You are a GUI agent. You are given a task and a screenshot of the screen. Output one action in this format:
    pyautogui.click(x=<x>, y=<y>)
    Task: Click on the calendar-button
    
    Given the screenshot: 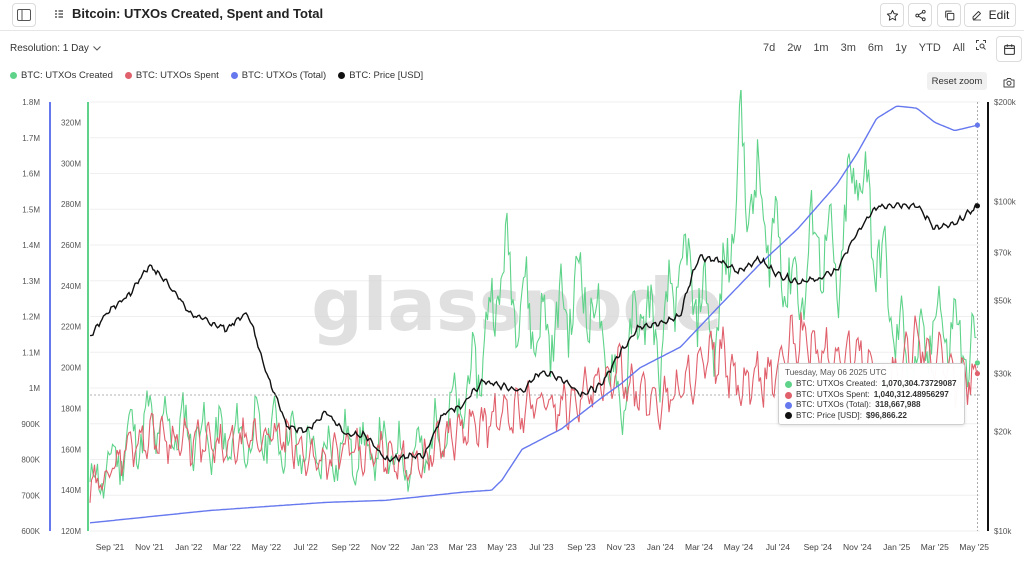 What is the action you would take?
    pyautogui.click(x=1009, y=49)
    